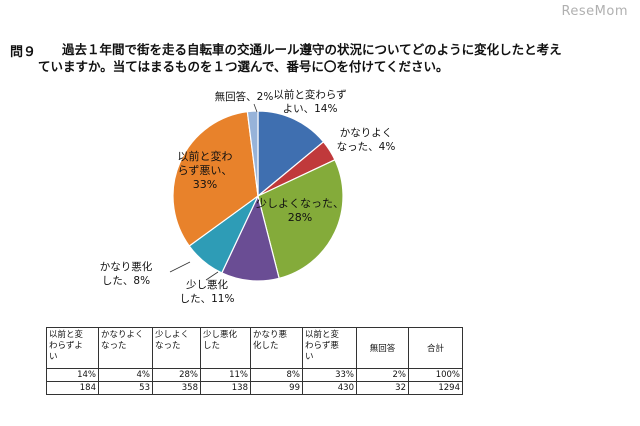 This screenshot has width=640, height=426. I want to click on table-percent-cell: 8%, so click(276, 375).